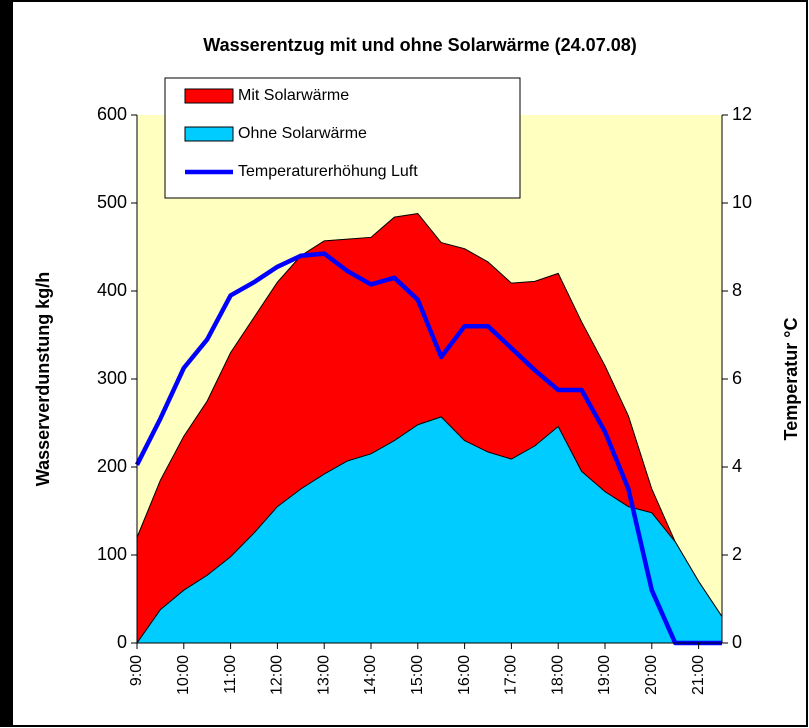  I want to click on x-tick-label: 13:00, so click(323, 675).